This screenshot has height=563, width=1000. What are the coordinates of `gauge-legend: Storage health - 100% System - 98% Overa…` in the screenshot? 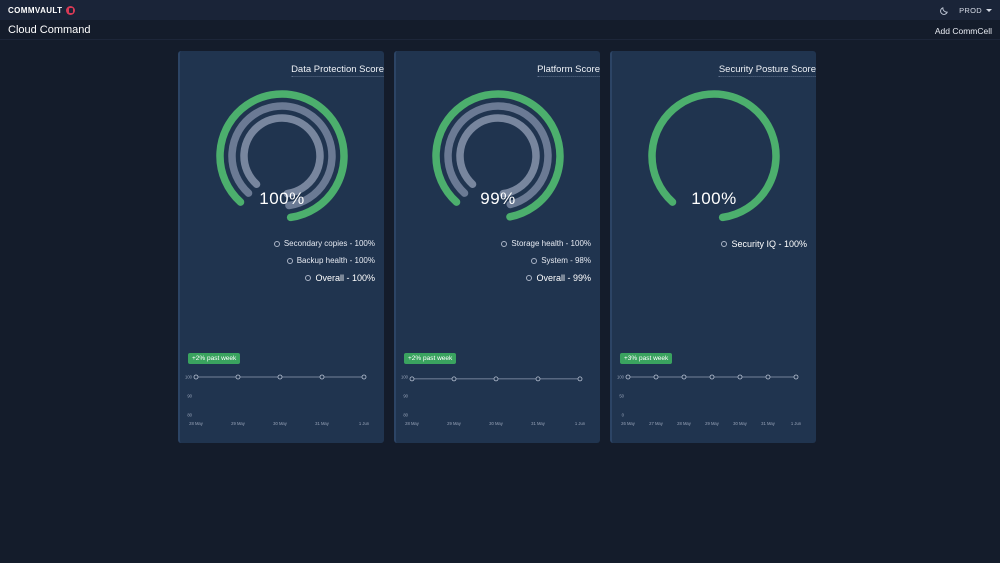 It's located at (546, 261).